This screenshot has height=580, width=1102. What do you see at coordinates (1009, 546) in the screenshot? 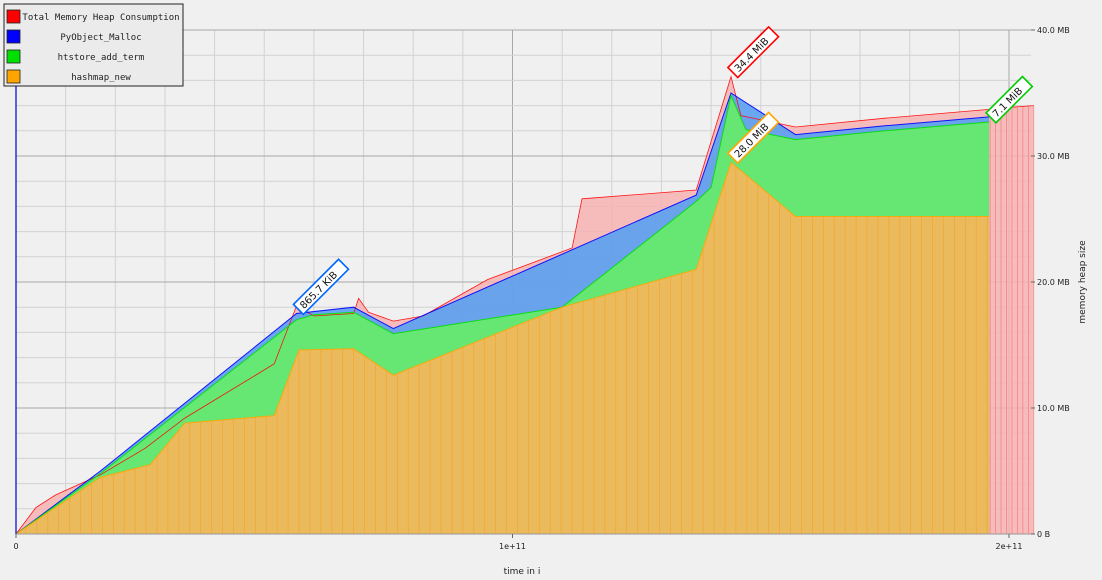
I see `x-tick-label: 2e+11` at bounding box center [1009, 546].